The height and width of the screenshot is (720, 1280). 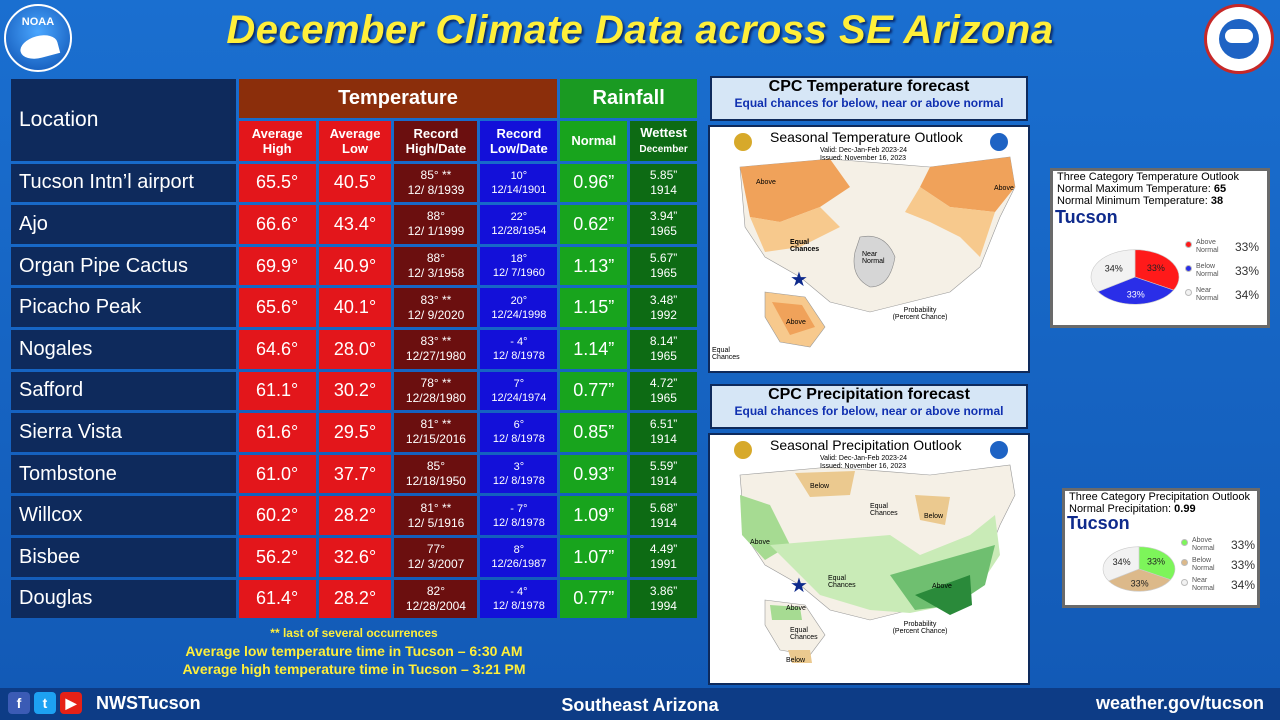 What do you see at coordinates (277, 224) in the screenshot?
I see `avg-high-cell: 66.6°` at bounding box center [277, 224].